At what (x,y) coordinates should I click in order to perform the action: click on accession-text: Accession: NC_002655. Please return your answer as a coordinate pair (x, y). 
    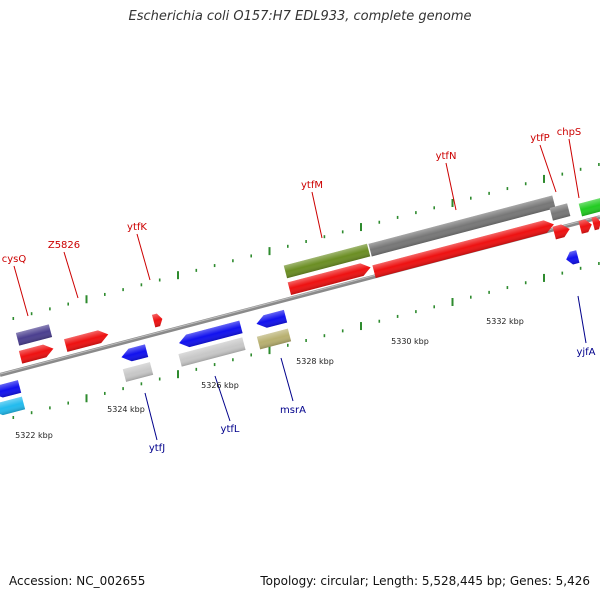
    Looking at the image, I should click on (77, 581).